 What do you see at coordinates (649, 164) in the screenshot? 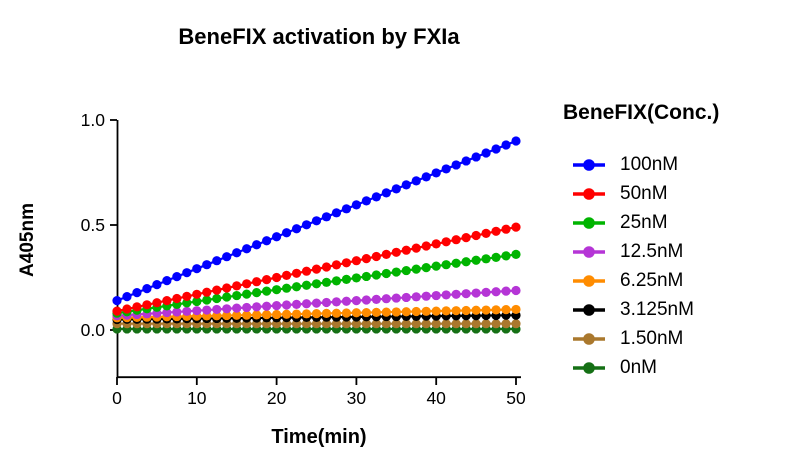
I see `legend-item-label: 100nM` at bounding box center [649, 164].